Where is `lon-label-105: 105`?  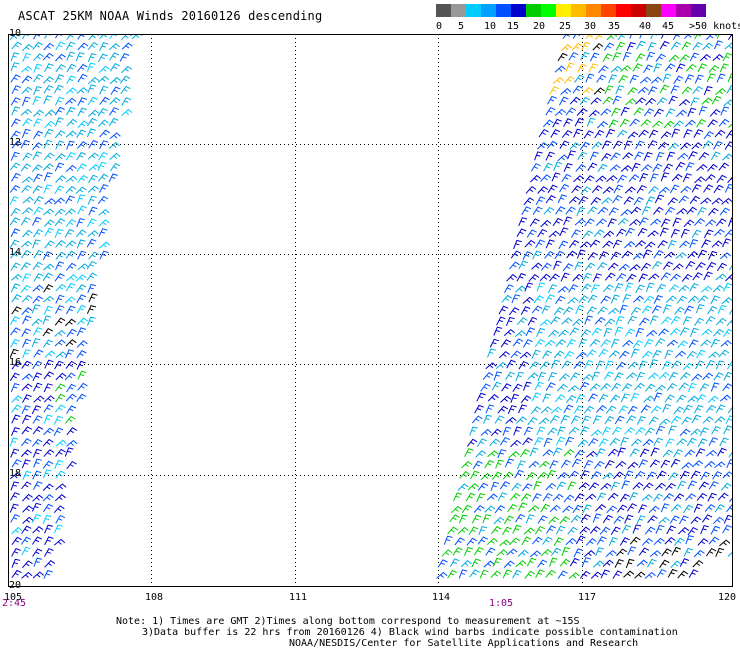
lon-label-105: 105 is located at coordinates (13, 597).